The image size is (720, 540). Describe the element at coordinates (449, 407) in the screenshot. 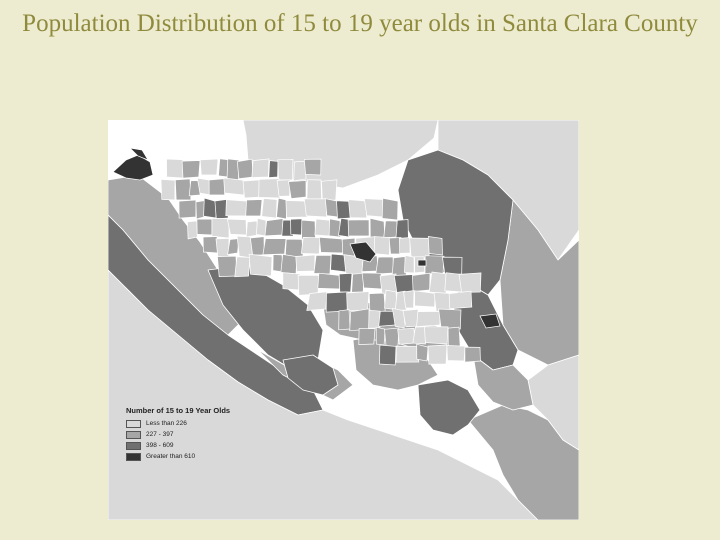

I see `region-almaden` at that location.